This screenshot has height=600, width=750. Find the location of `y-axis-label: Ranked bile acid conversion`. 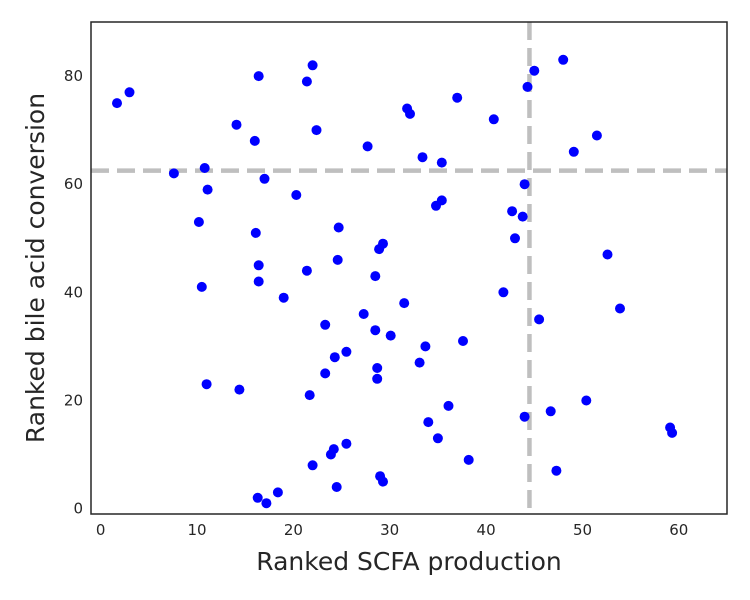

y-axis-label: Ranked bile acid conversion is located at coordinates (35, 268).